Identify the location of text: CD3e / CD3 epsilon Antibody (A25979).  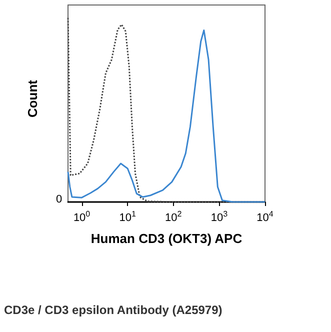
(113, 310).